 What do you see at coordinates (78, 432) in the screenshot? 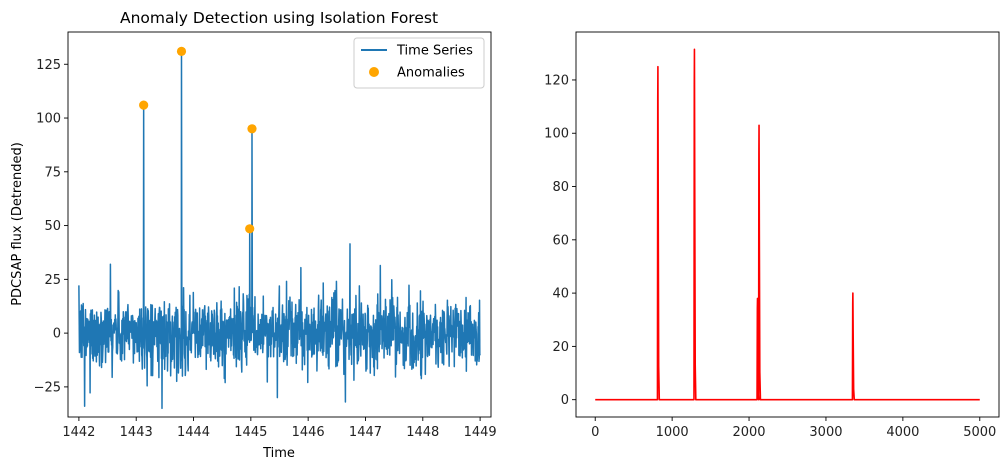
I see `x-tick-label: 1442` at bounding box center [78, 432].